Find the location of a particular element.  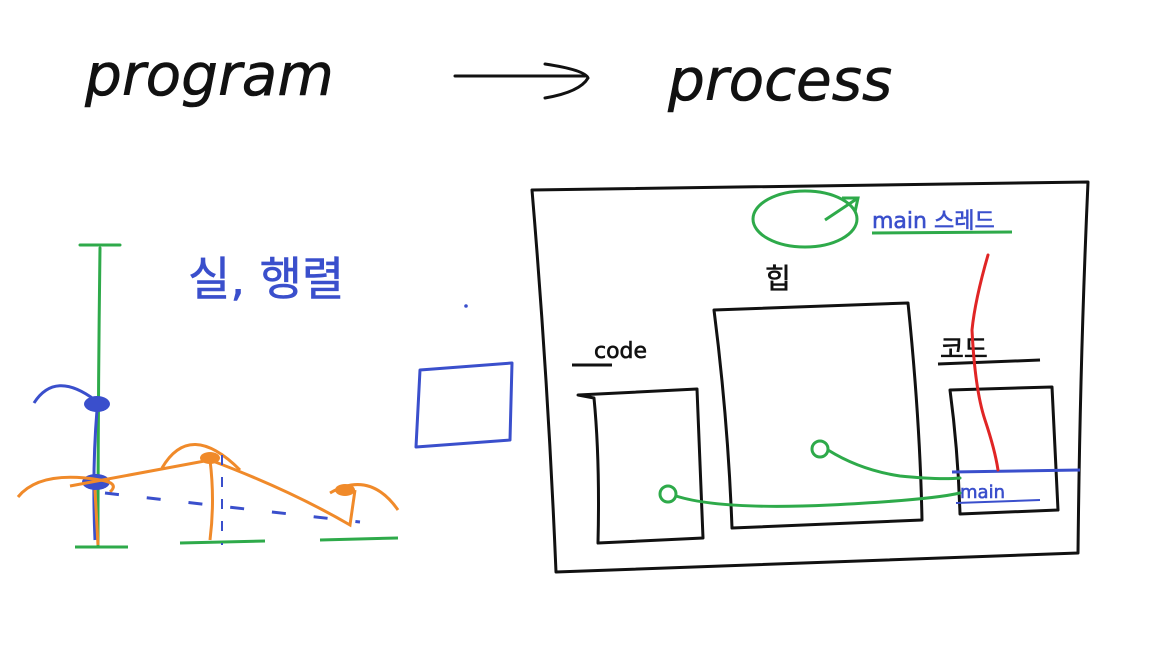

left-note: 실, 행렬 is located at coordinates (266, 279).